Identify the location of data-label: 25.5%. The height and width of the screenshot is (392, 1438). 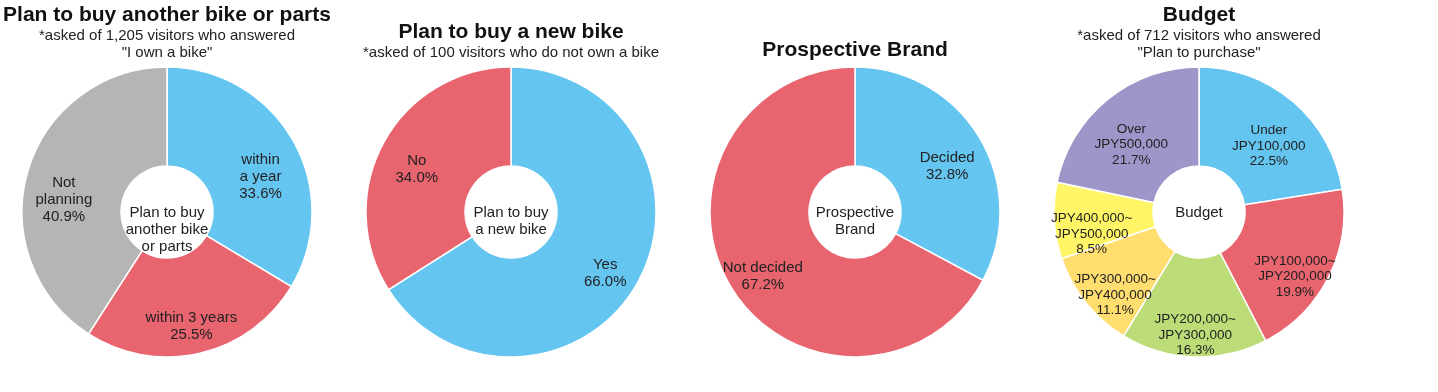
(191, 333).